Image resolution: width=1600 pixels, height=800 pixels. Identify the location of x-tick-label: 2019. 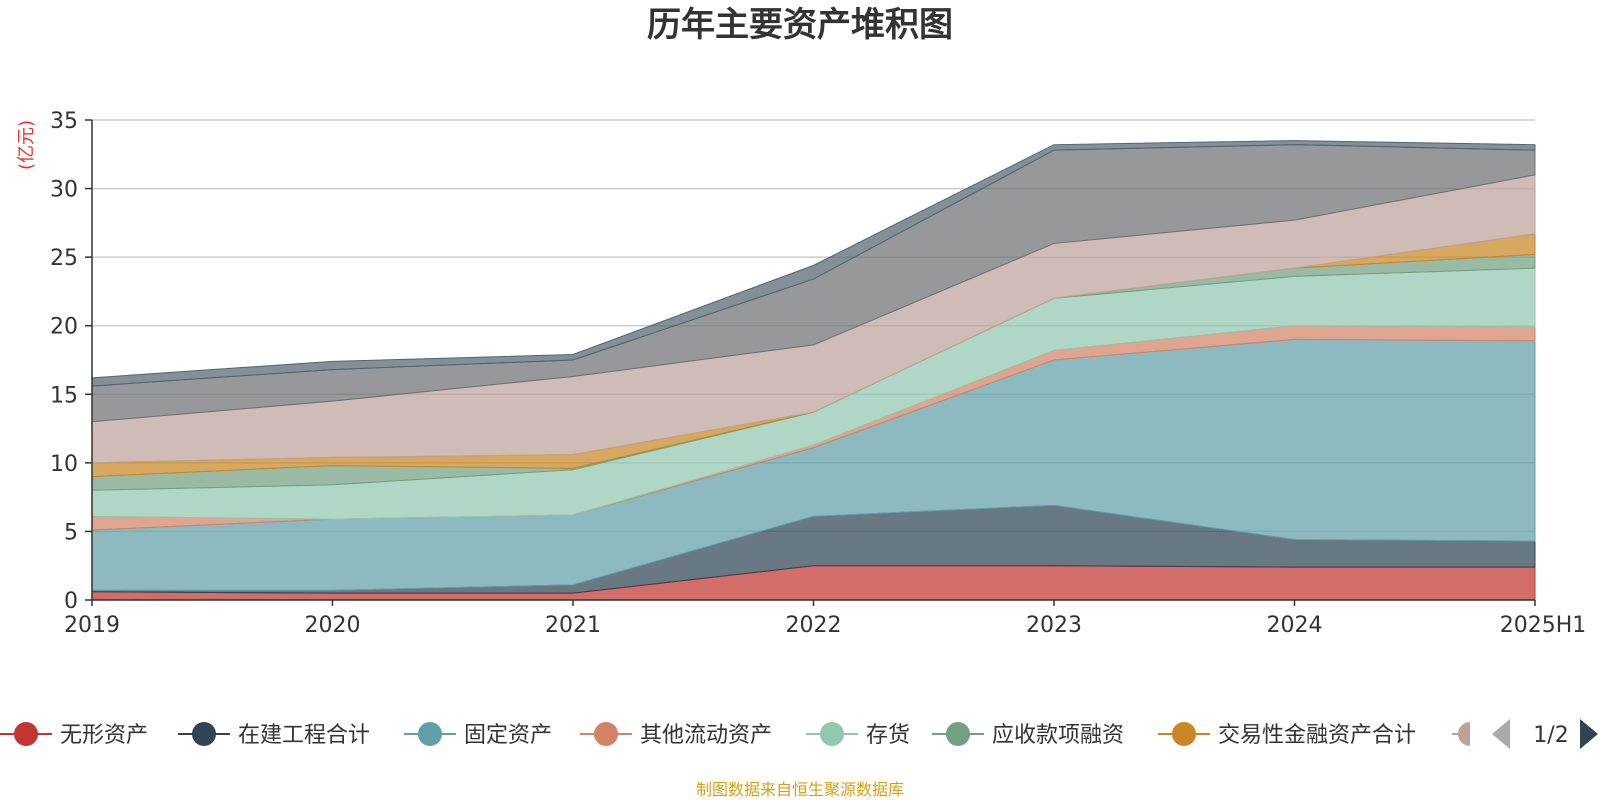
(92, 625).